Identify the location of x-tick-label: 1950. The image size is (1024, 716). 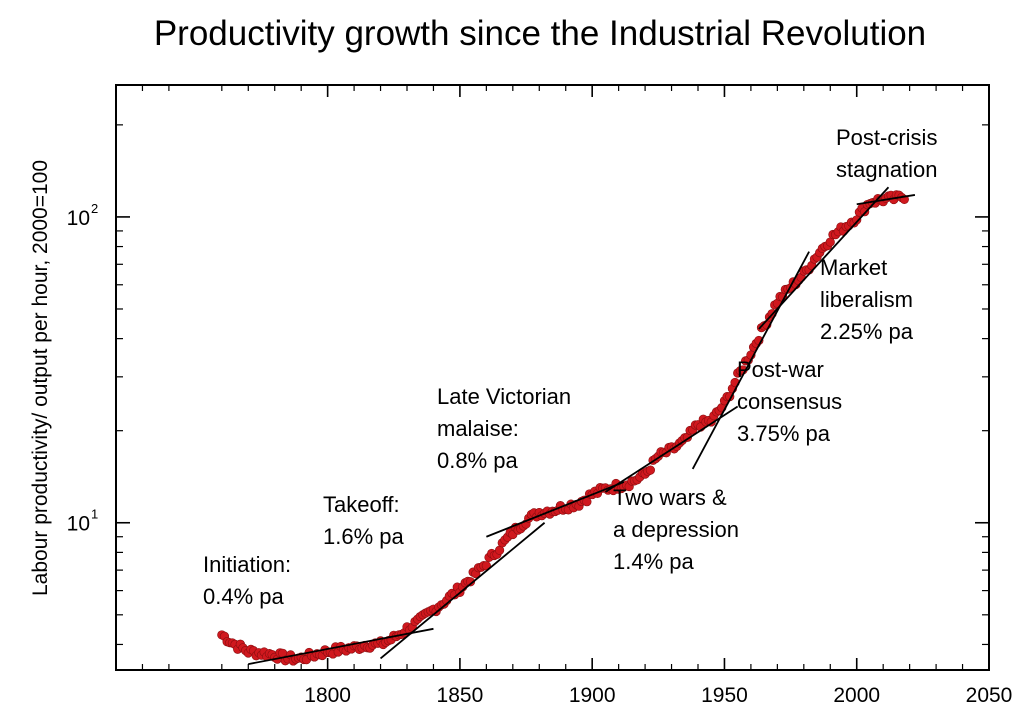
(724, 695).